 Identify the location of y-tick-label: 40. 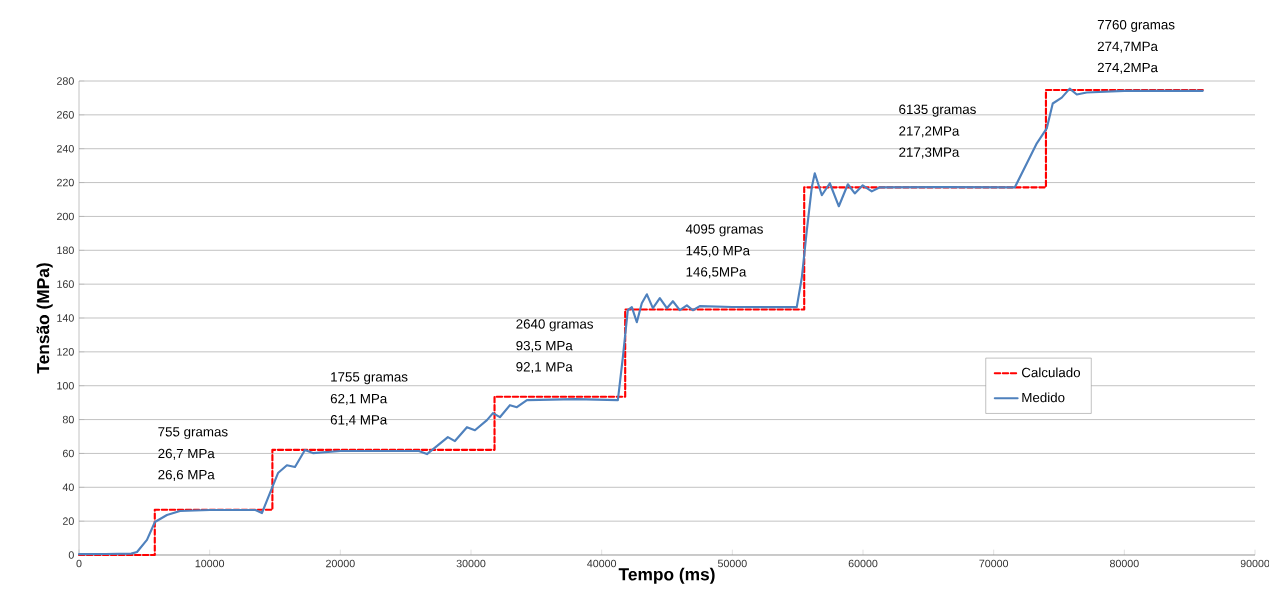
(68, 487).